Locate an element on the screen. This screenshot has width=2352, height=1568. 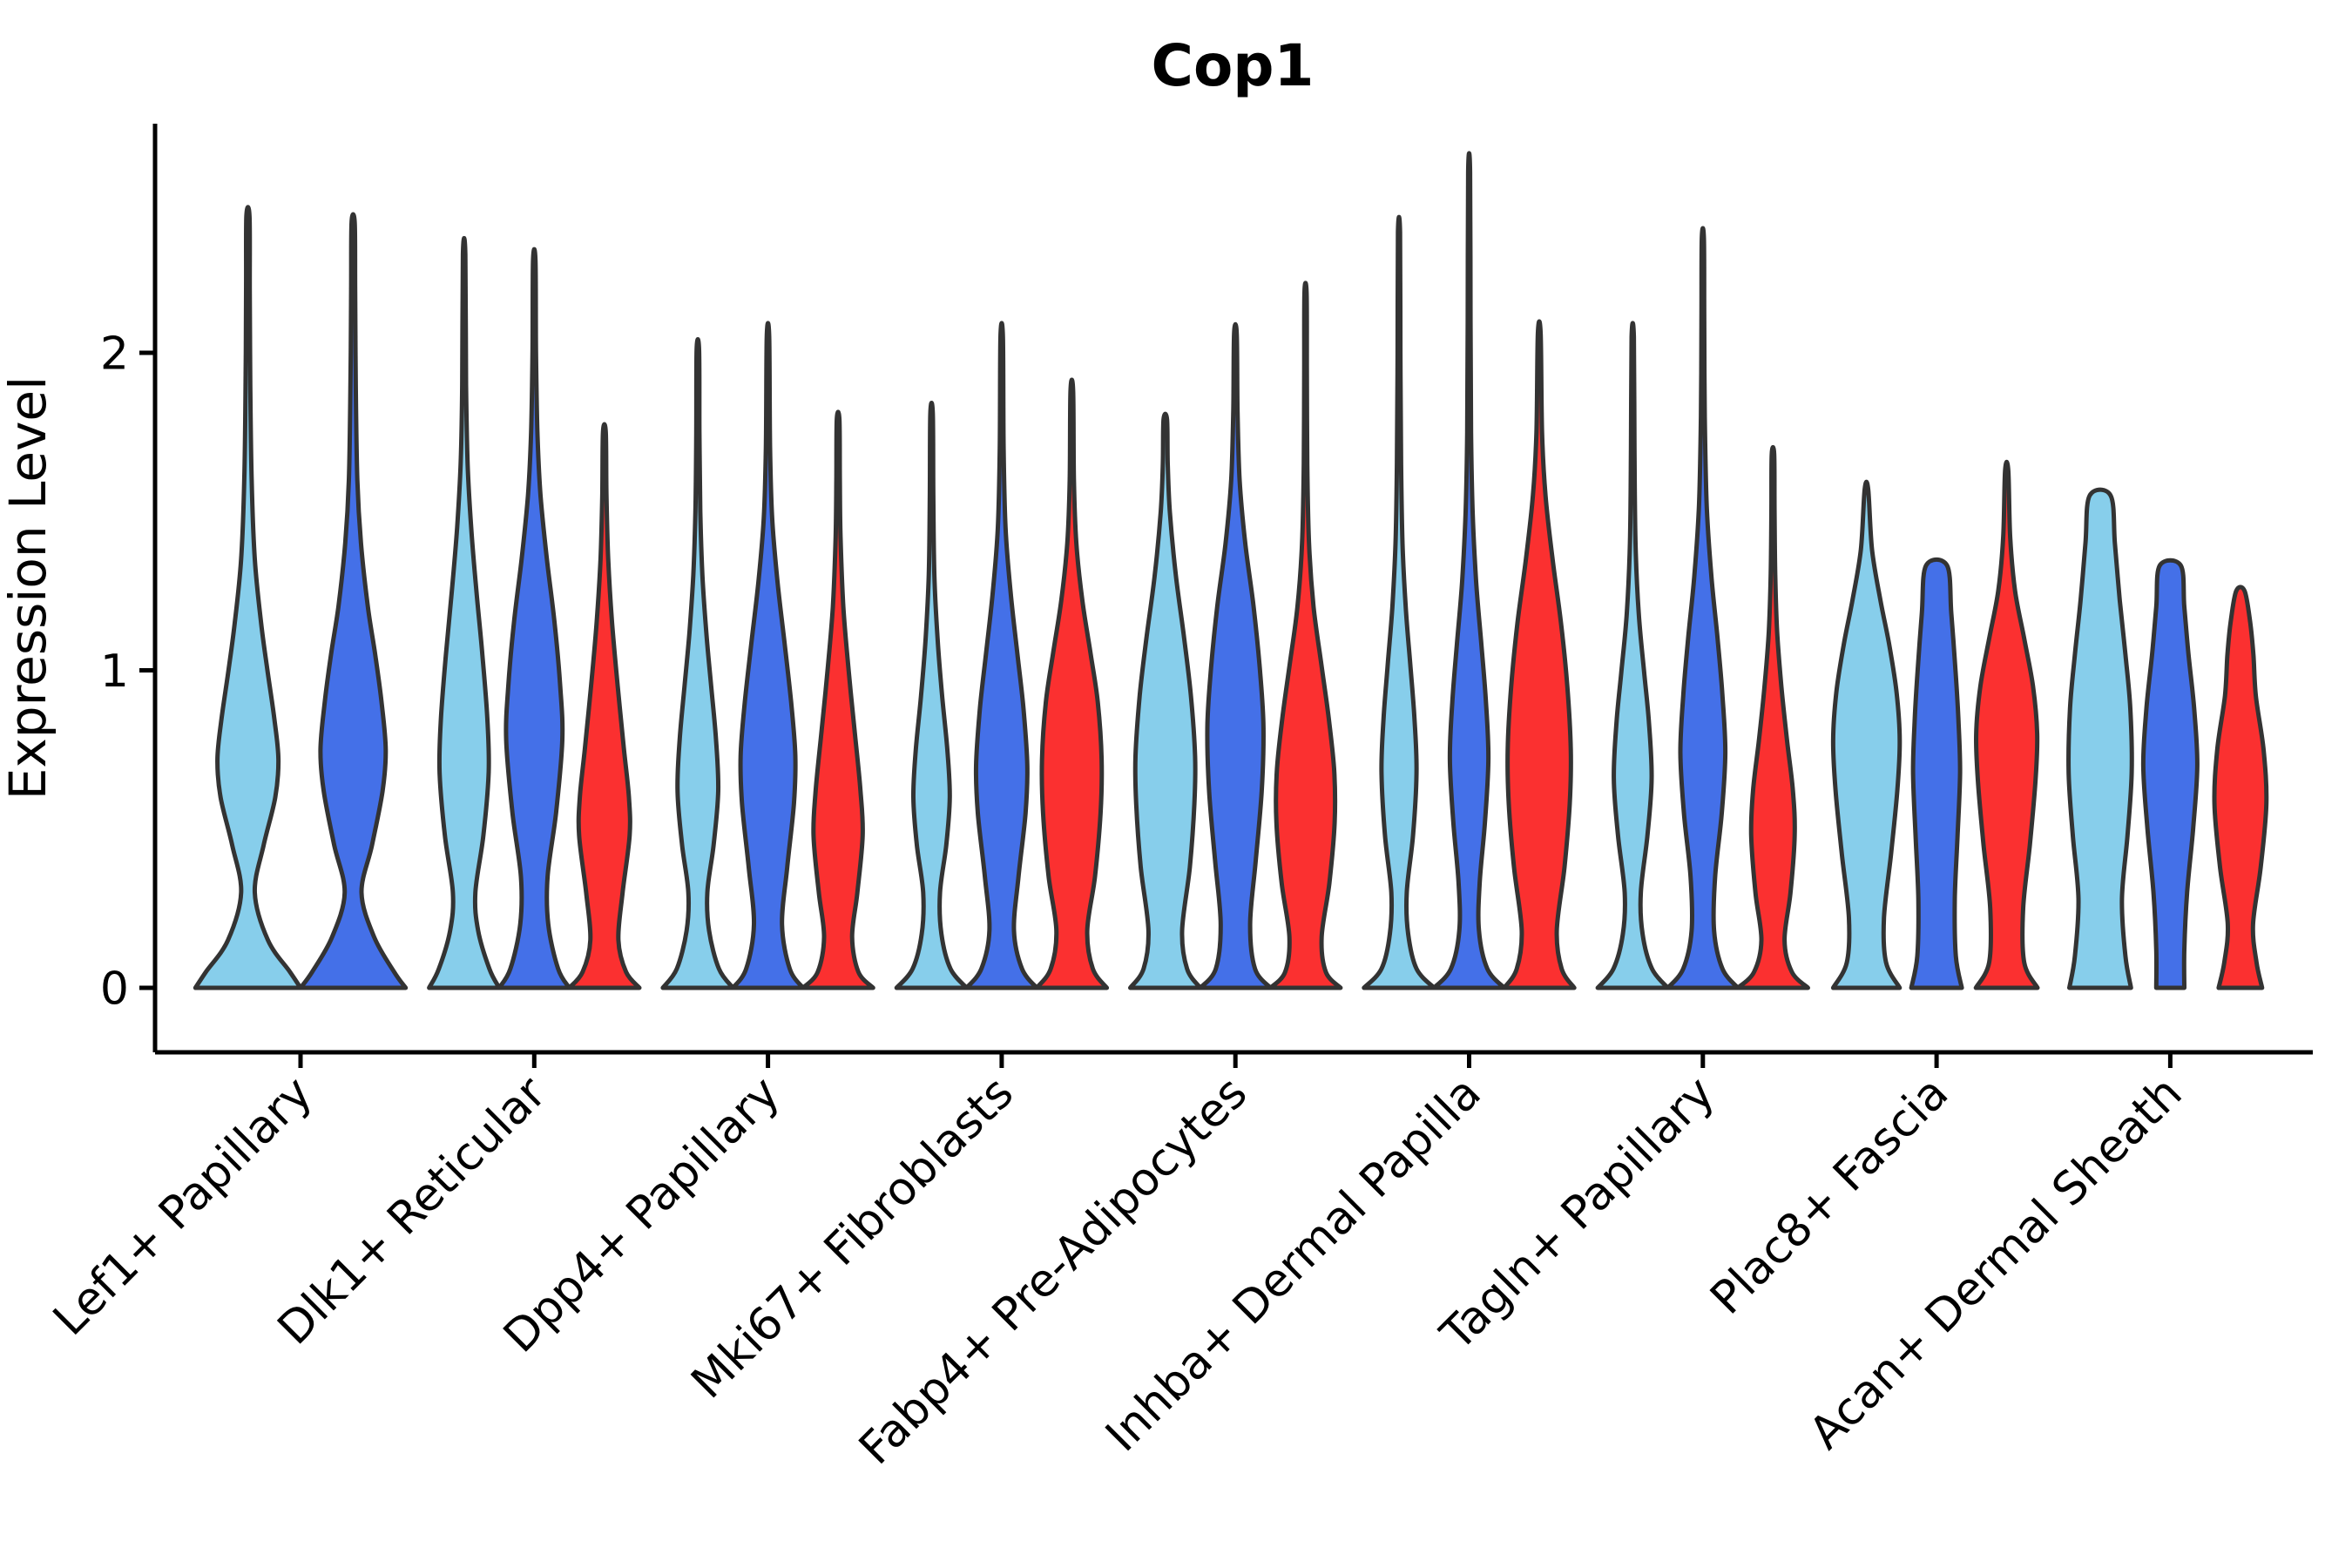
violin-8-red is located at coordinates (2240, 787).